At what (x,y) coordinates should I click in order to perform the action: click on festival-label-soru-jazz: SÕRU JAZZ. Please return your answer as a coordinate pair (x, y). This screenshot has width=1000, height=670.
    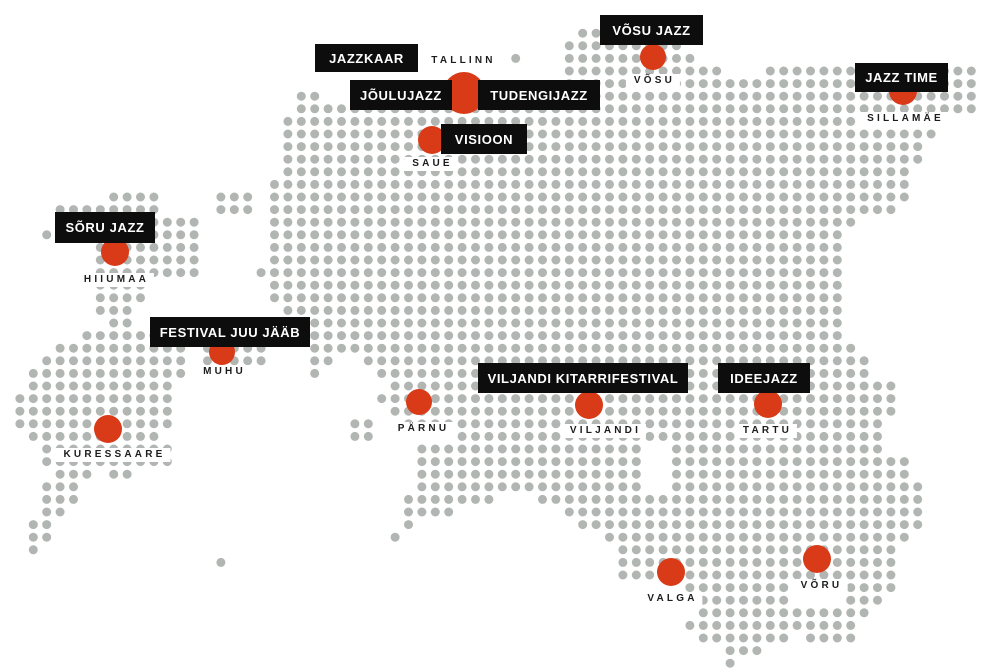
    Looking at the image, I should click on (105, 227).